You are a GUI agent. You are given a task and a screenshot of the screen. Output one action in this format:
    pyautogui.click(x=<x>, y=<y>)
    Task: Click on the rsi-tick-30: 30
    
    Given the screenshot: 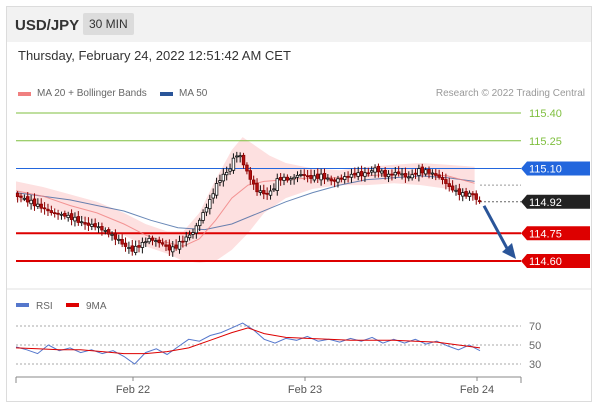 What is the action you would take?
    pyautogui.click(x=535, y=365)
    